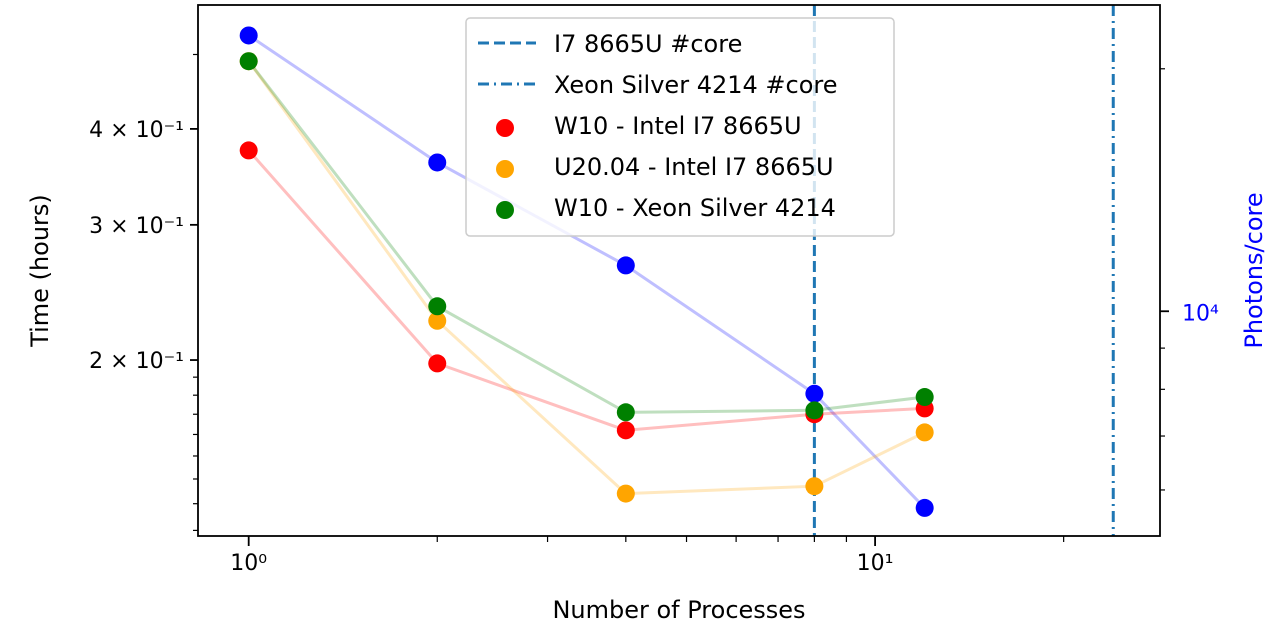 This screenshot has width=1280, height=626. I want to click on legend-label-1: Xeon Silver 4214 #core, so click(696, 85).